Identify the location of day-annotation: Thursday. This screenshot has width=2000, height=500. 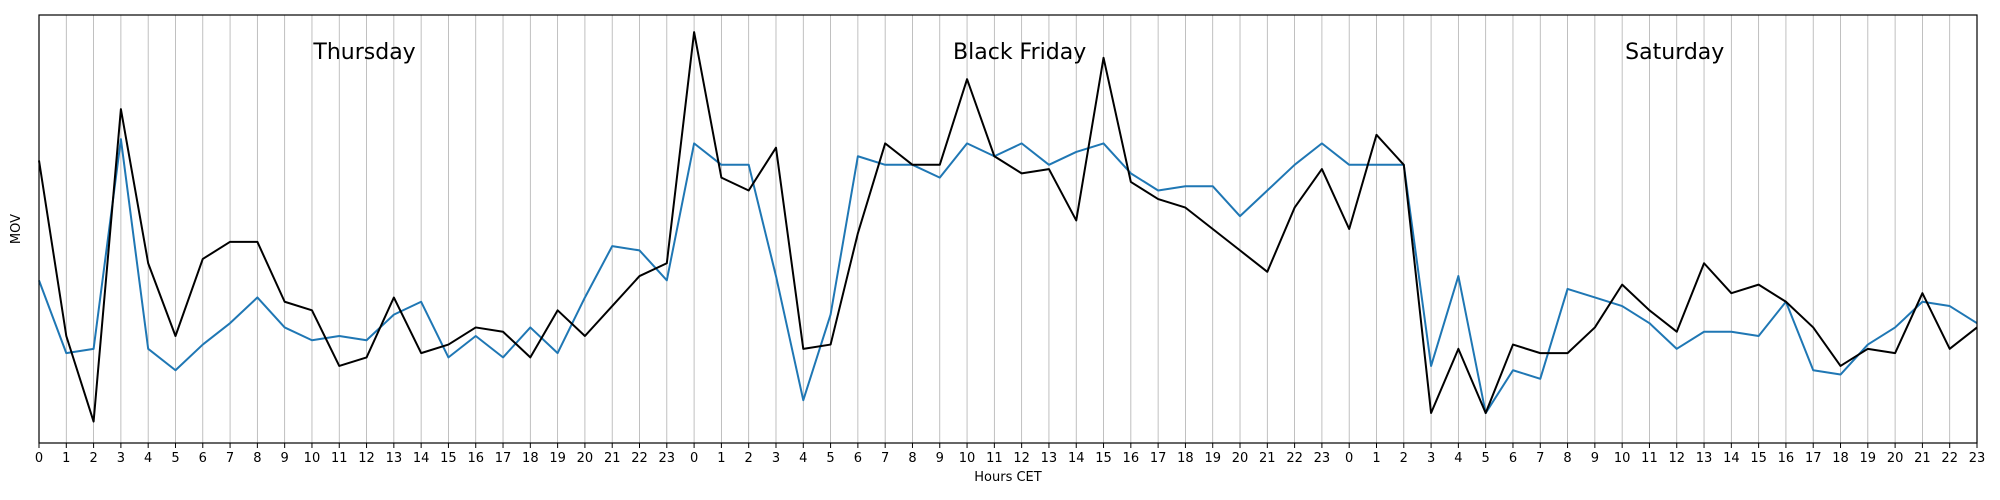
(363, 52).